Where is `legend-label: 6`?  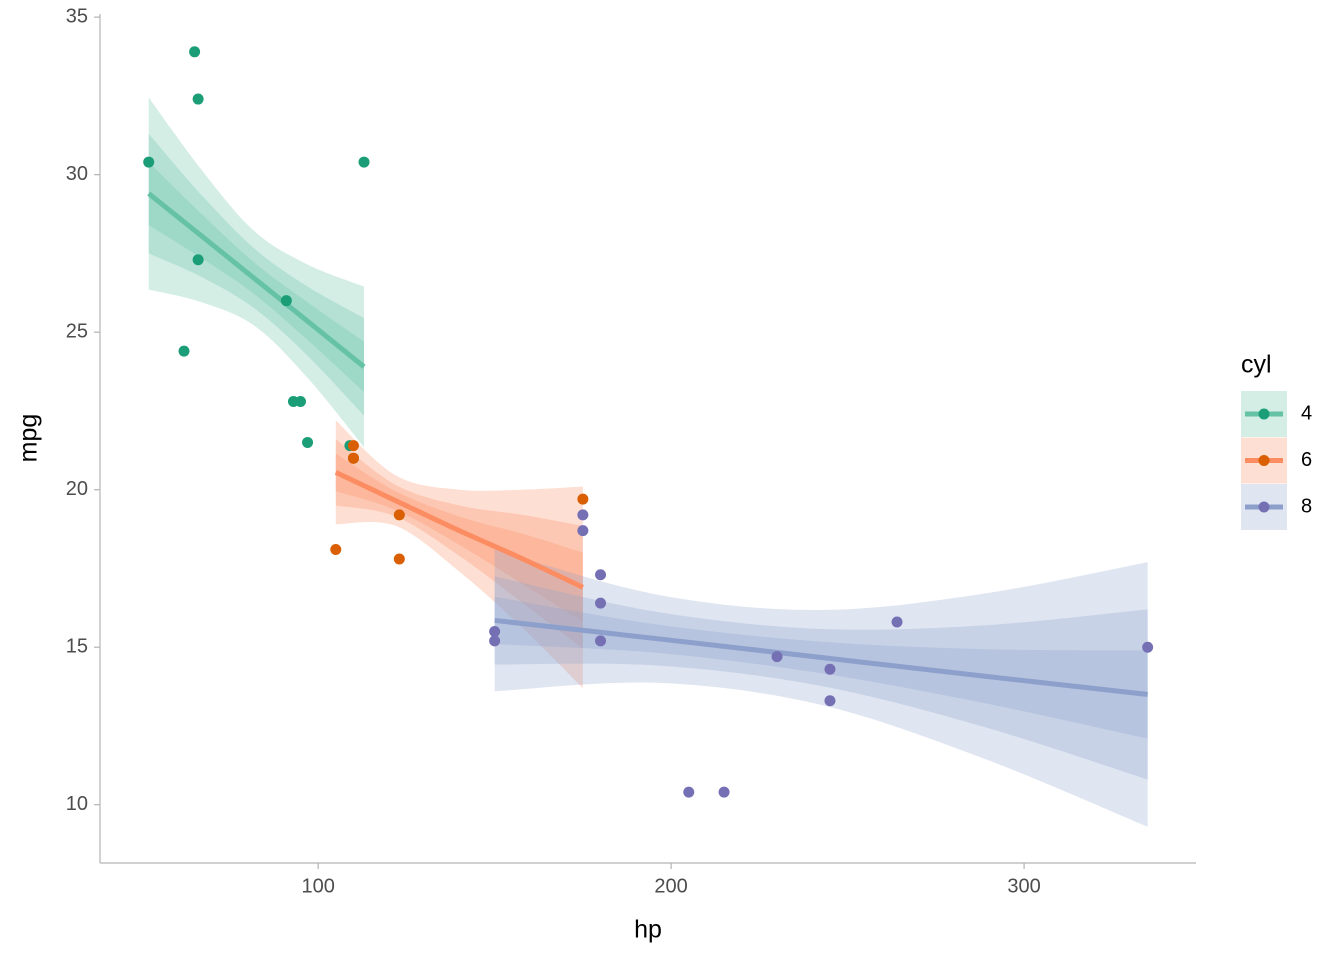 legend-label: 6 is located at coordinates (1306, 460).